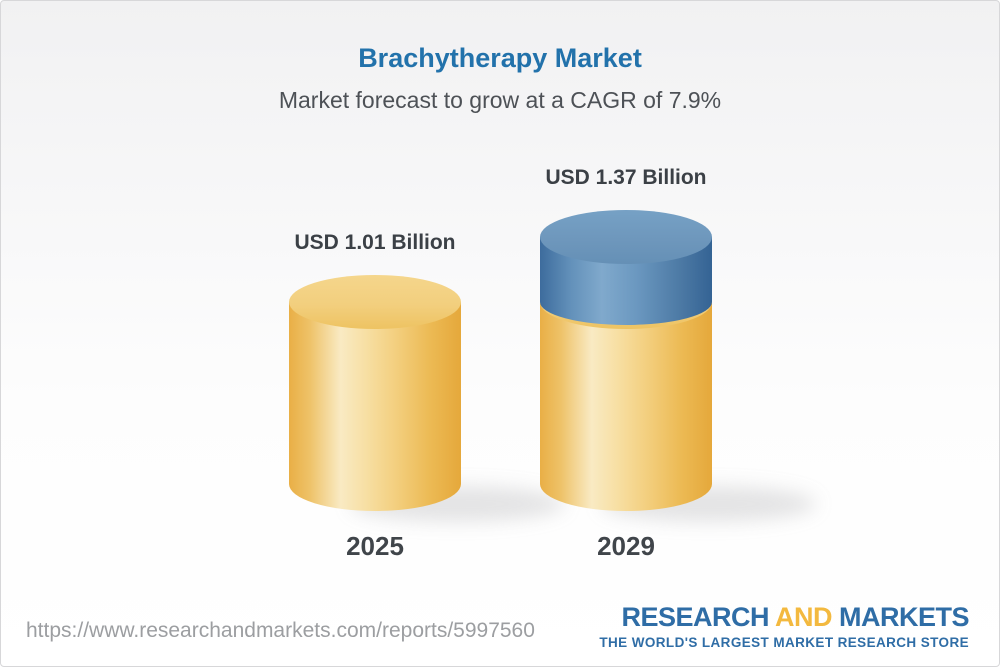 The image size is (1000, 667). I want to click on cylinder-cap-growth, so click(626, 237).